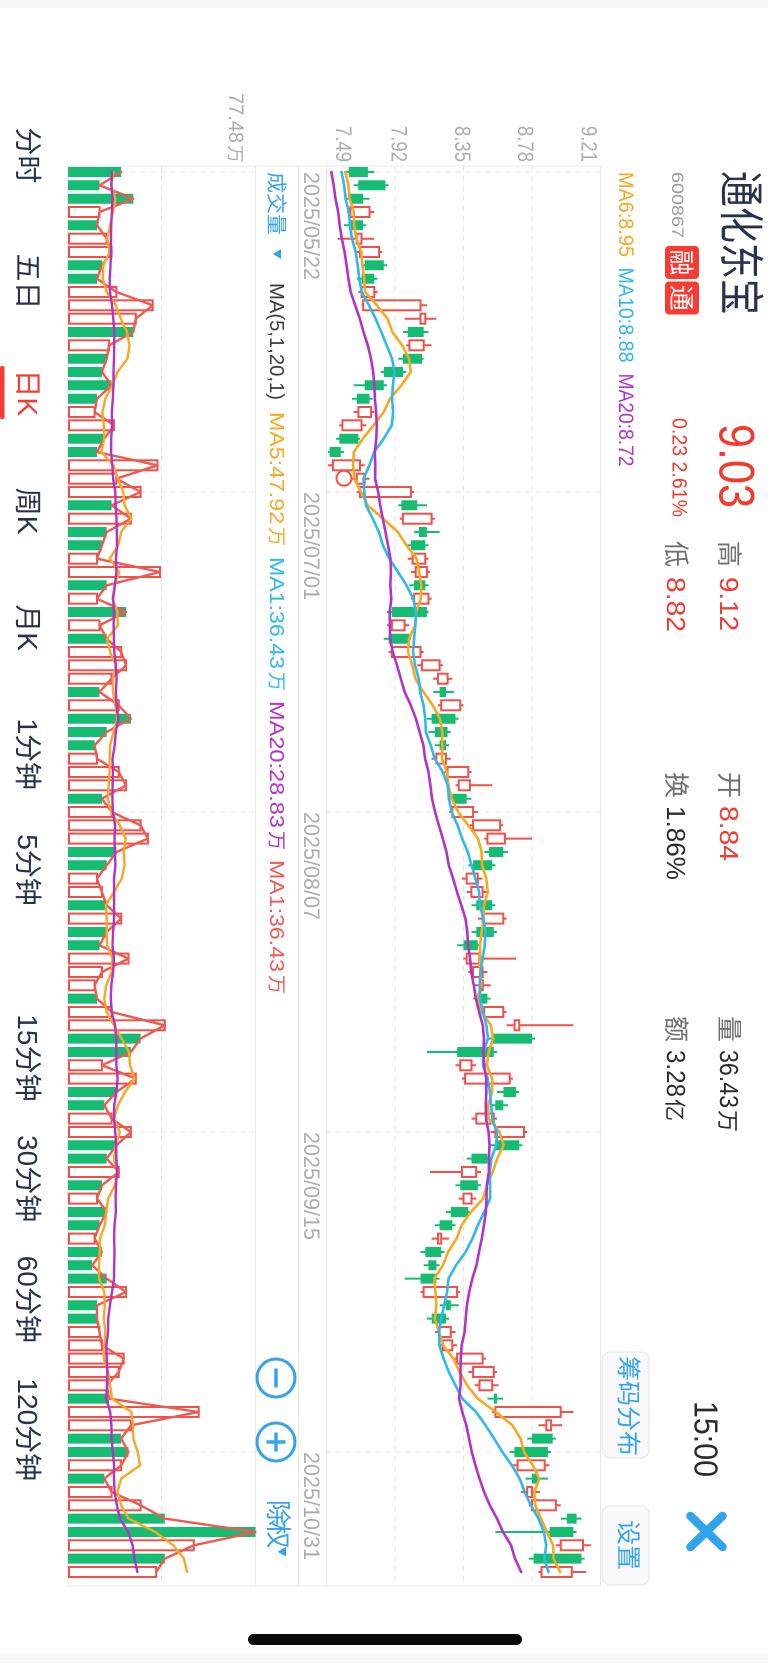  What do you see at coordinates (676, 604) in the screenshot?
I see `svg-text: 8.82` at bounding box center [676, 604].